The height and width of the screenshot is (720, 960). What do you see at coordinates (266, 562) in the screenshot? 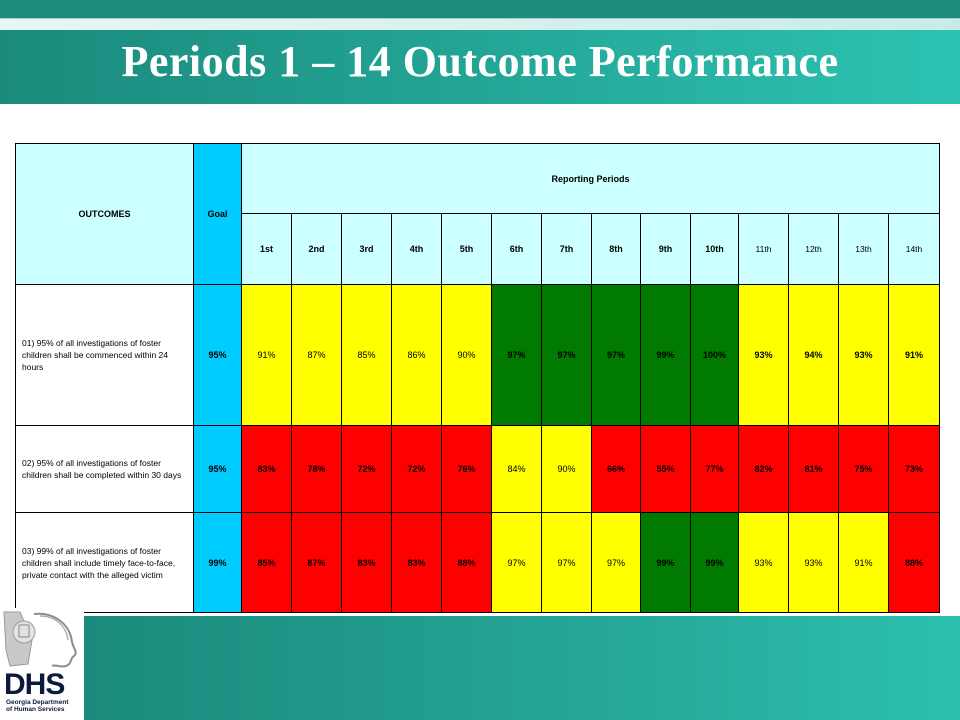
I see `period-value-1: 85%` at bounding box center [266, 562].